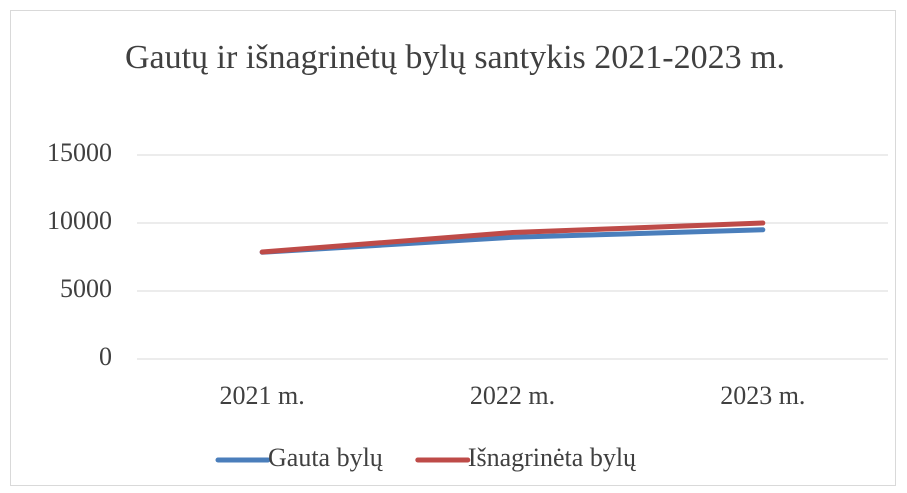 This screenshot has height=493, width=907. What do you see at coordinates (262, 395) in the screenshot?
I see `x-tick-label: 2021 m.` at bounding box center [262, 395].